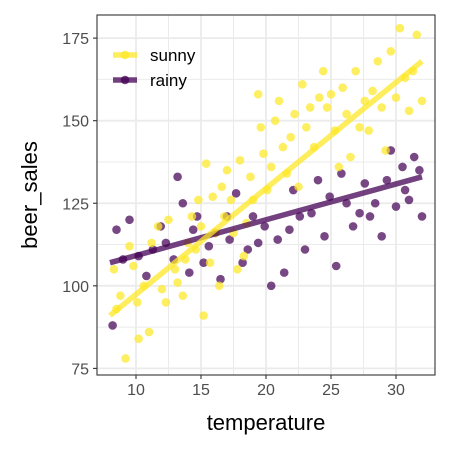  Describe the element at coordinates (75, 287) in the screenshot. I see `y-tick-label: 100` at that location.